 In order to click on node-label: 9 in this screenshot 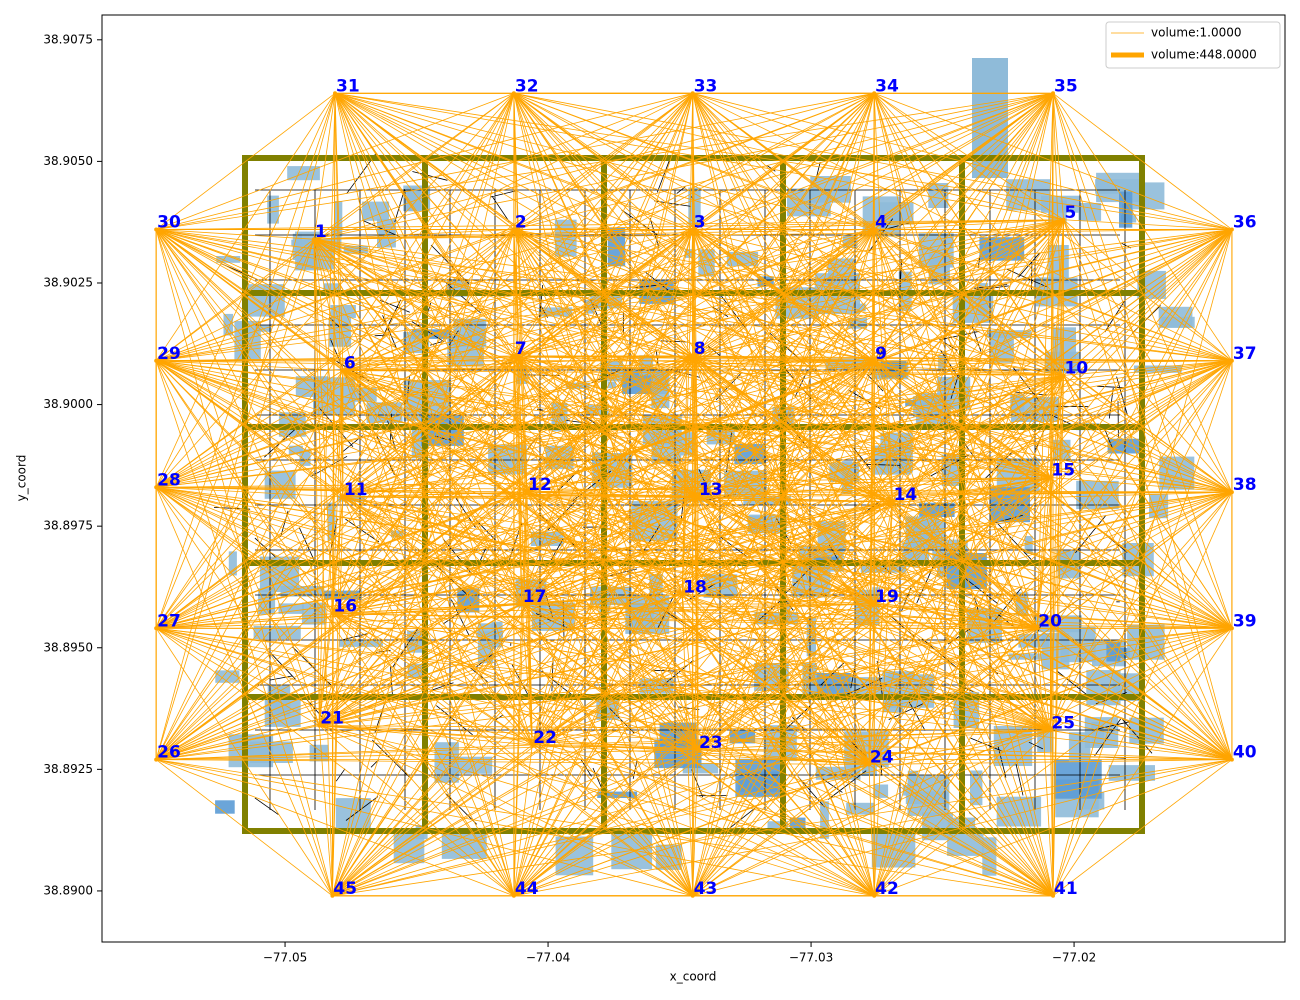, I will do `click(881, 354)`.